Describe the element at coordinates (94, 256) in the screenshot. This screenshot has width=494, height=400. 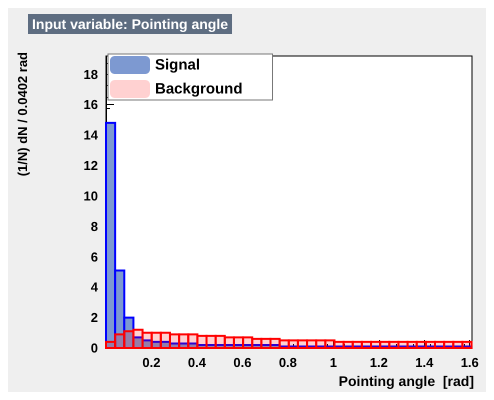
I see `y-tick-label: 6` at that location.